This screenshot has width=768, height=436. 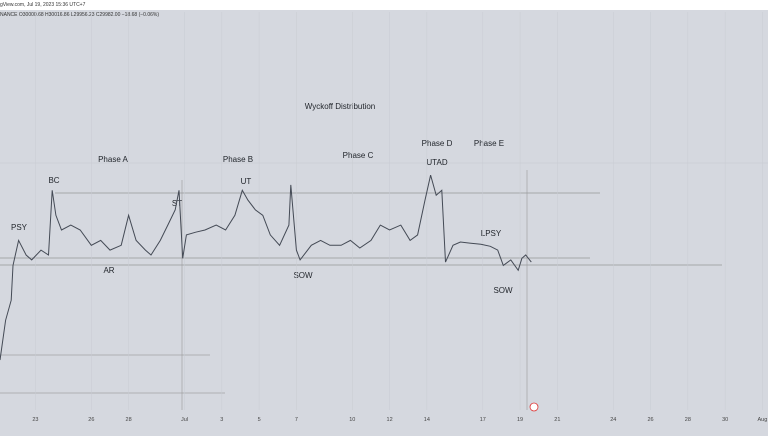 I want to click on x-tick-label: 21, so click(x=557, y=420).